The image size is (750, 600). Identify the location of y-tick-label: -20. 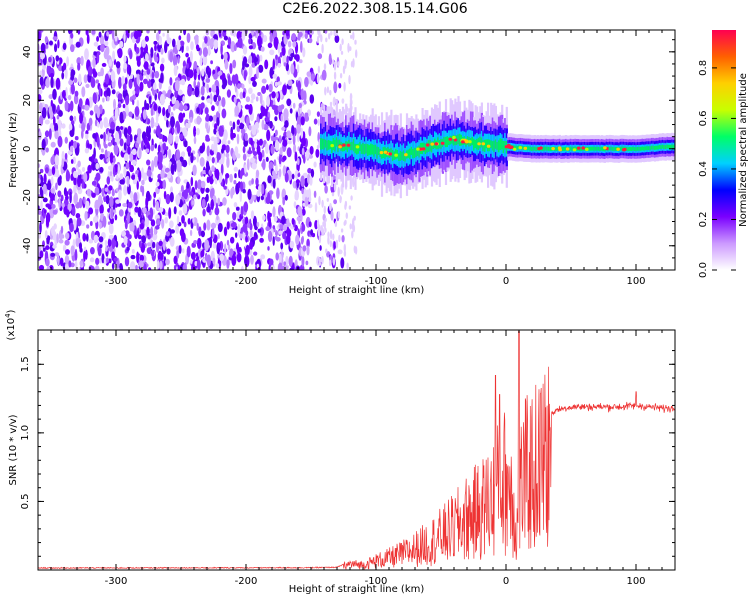
(27, 197).